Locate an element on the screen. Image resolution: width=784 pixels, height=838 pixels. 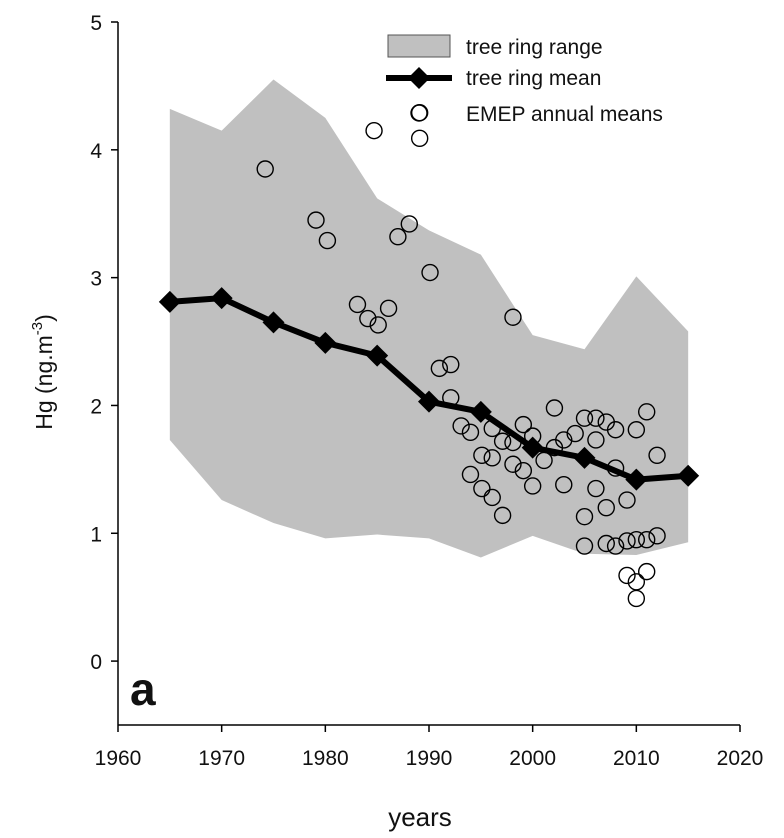
legend-label: tree ring range is located at coordinates (534, 47).